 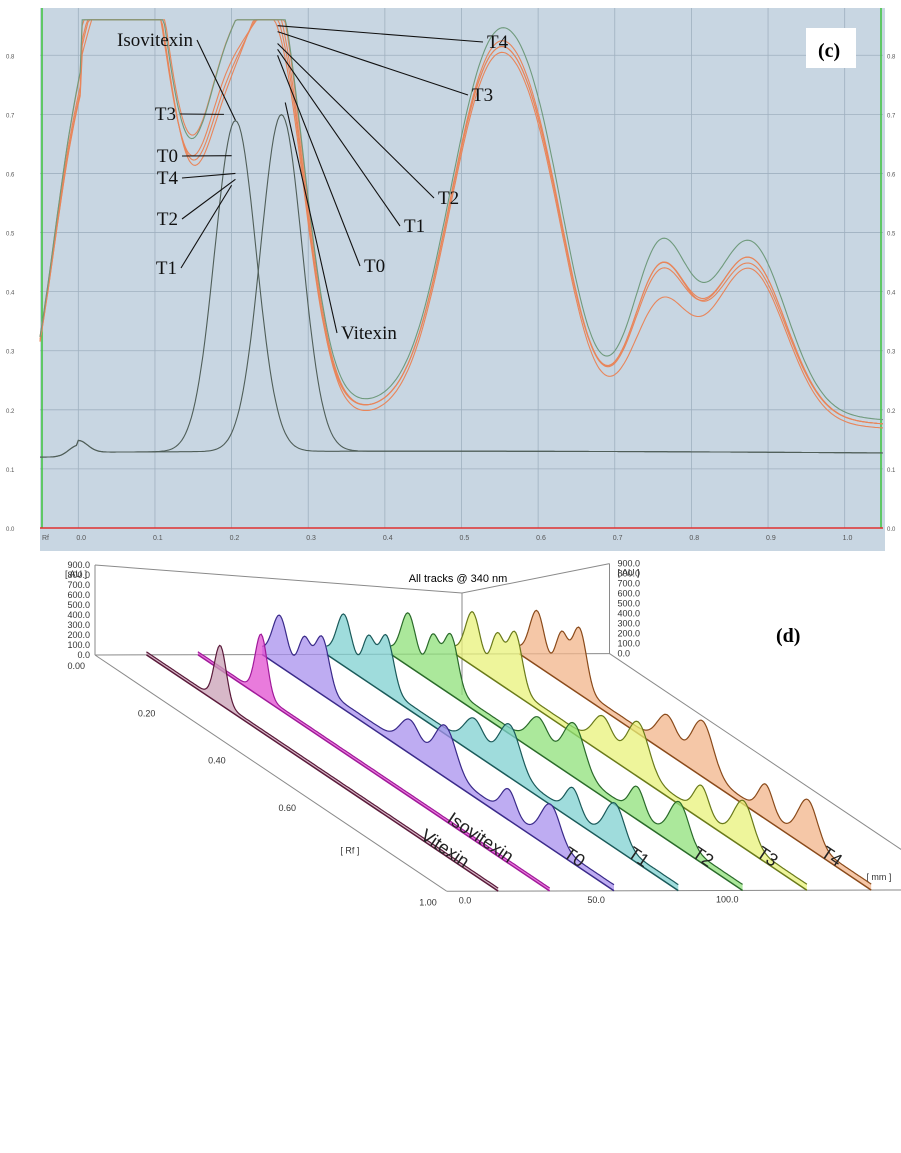 What do you see at coordinates (891, 353) in the screenshot?
I see `y-tick-label-right: 0.3` at bounding box center [891, 353].